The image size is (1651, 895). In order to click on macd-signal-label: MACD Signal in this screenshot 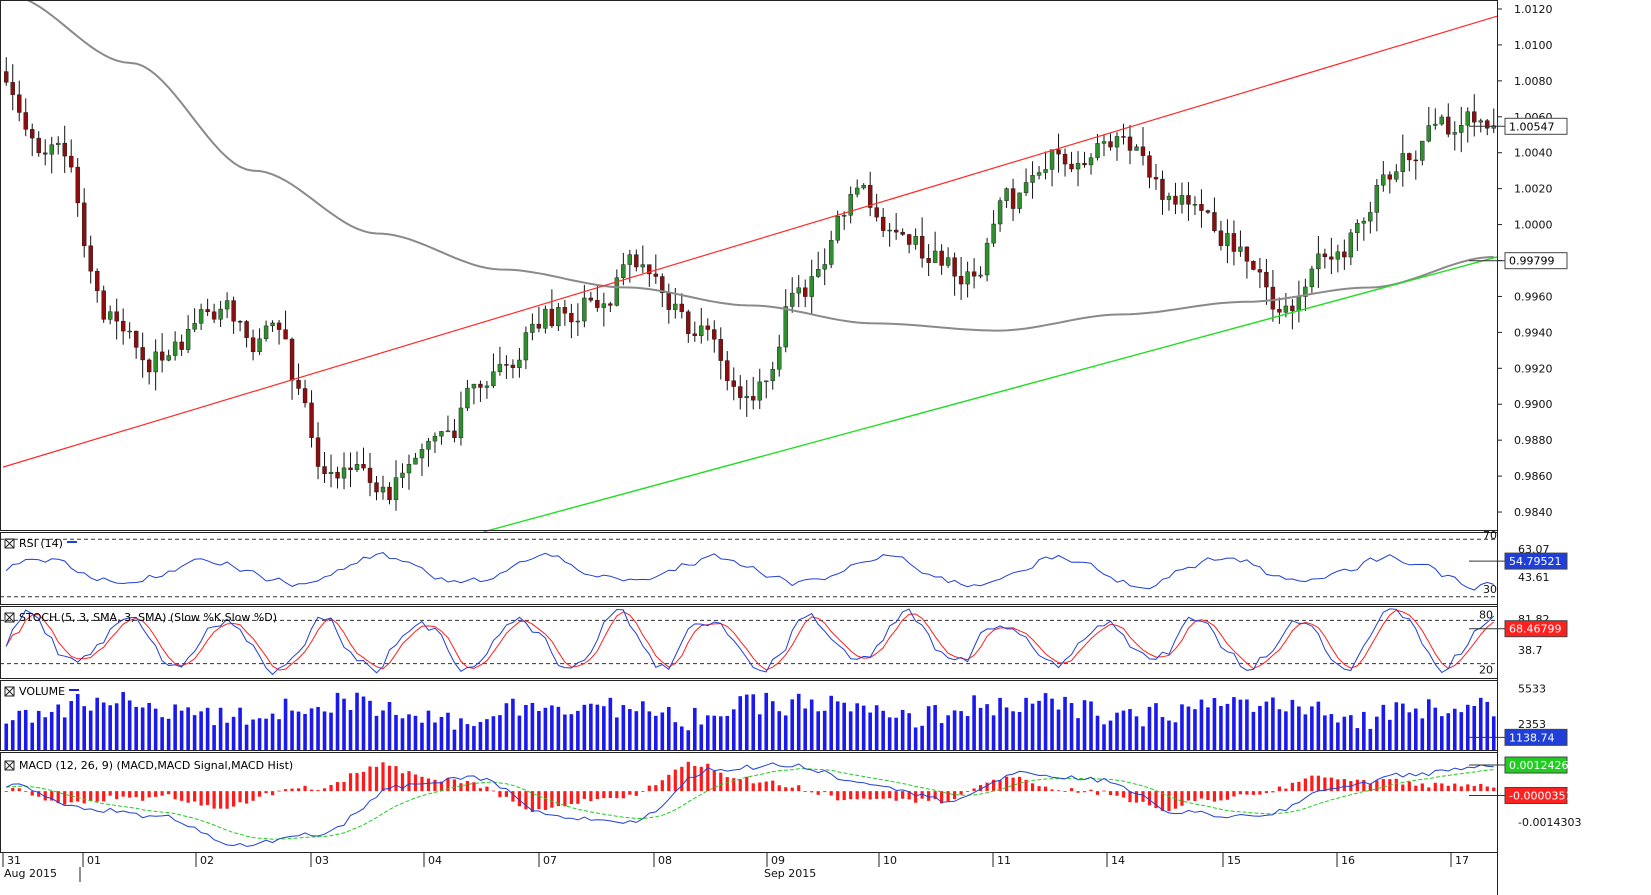, I will do `click(192, 765)`.